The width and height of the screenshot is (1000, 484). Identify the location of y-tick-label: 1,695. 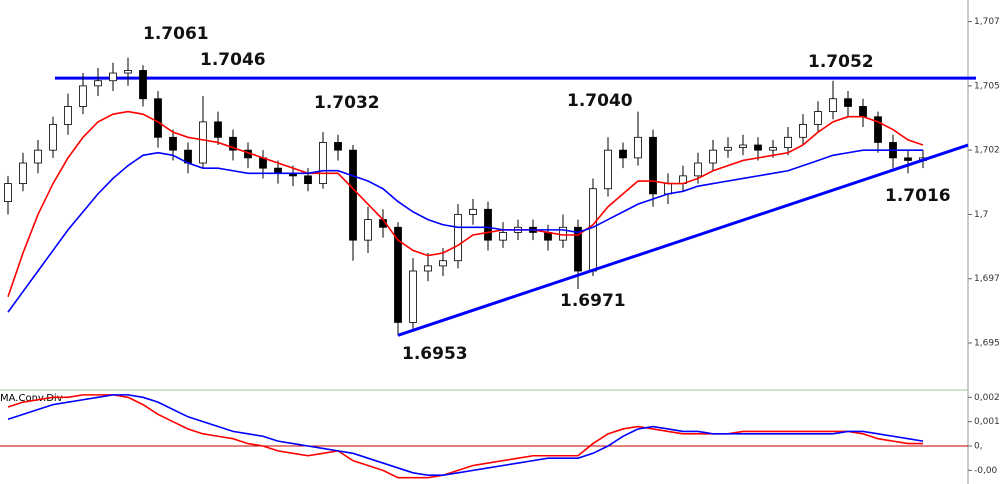
(987, 344).